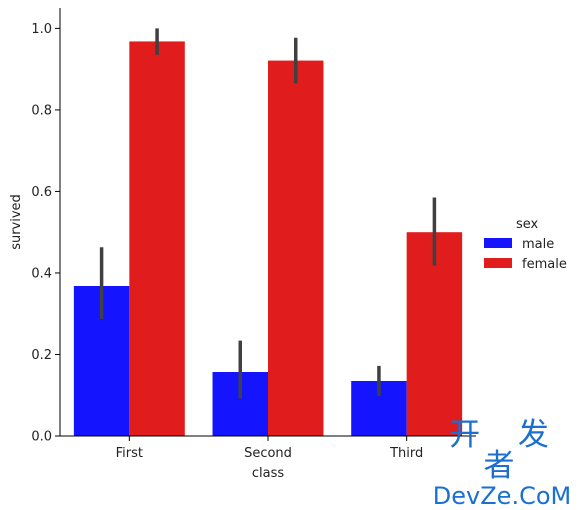 This screenshot has width=583, height=510. What do you see at coordinates (506, 450) in the screenshot?
I see `watermark-line1: 开 发 者` at bounding box center [506, 450].